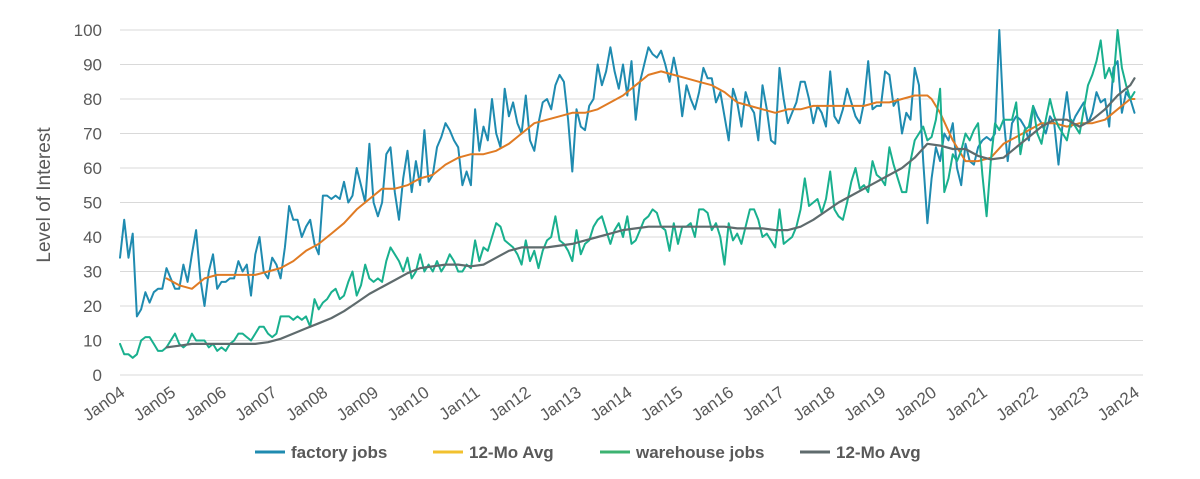  Describe the element at coordinates (357, 404) in the screenshot. I see `x-tick-label: Jan09` at that location.